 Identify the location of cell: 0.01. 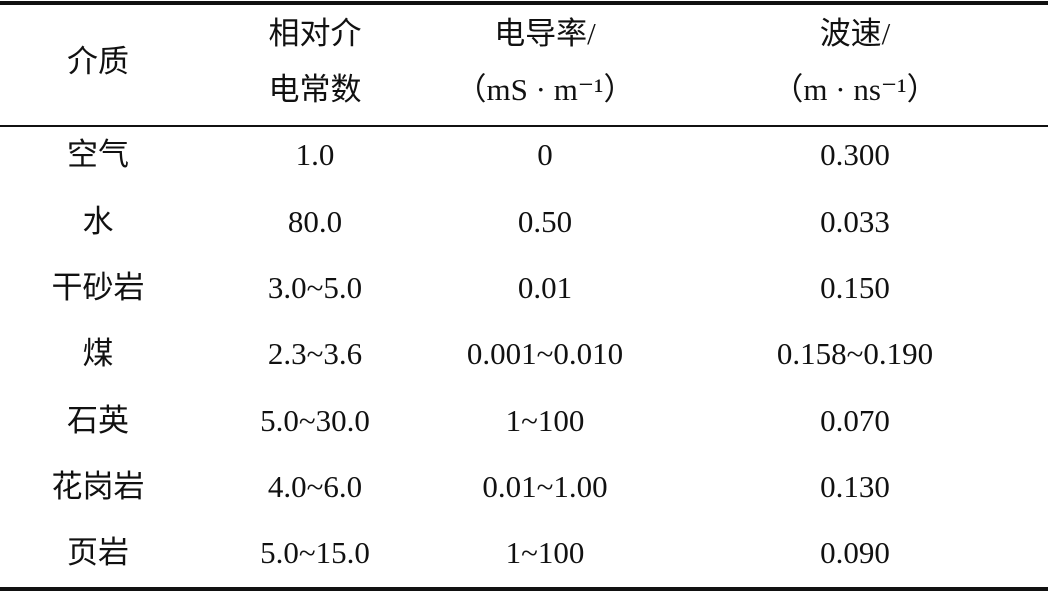
(545, 287).